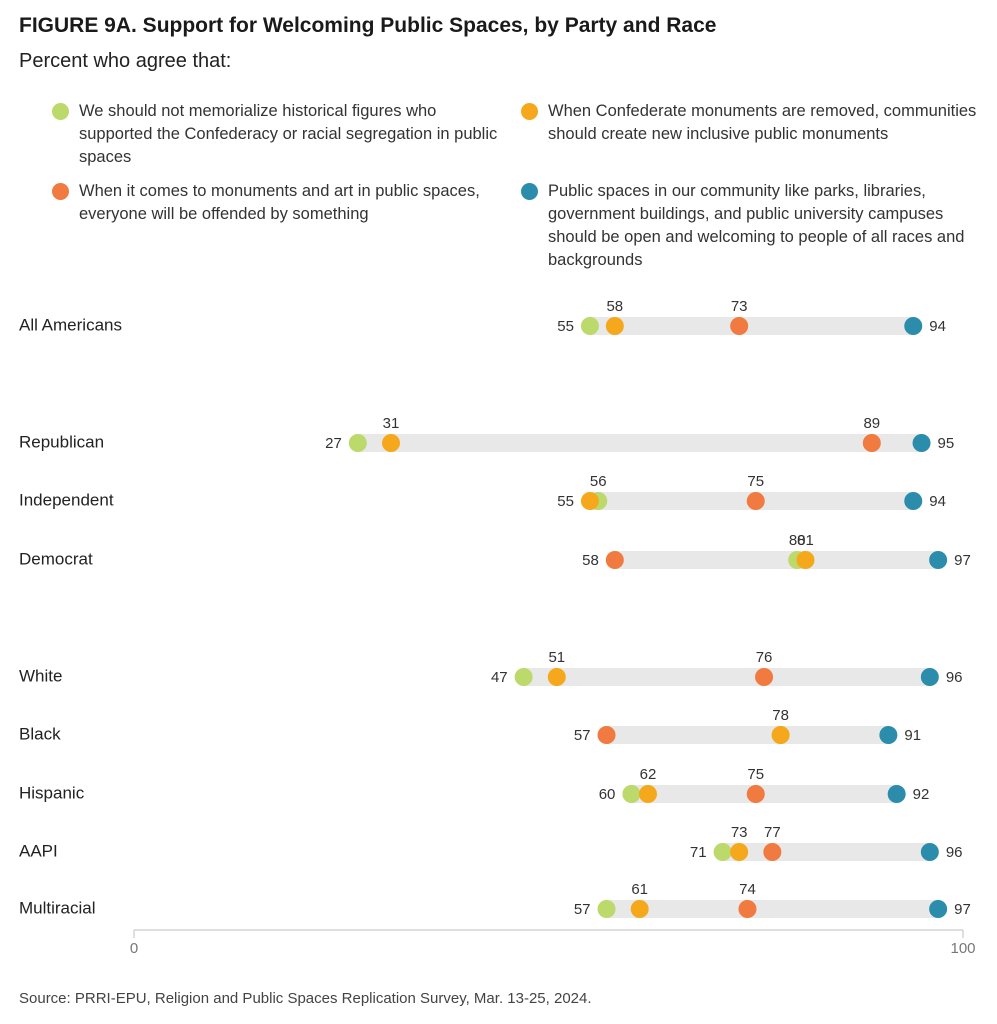  What do you see at coordinates (805, 540) in the screenshot?
I see `data-label: 81` at bounding box center [805, 540].